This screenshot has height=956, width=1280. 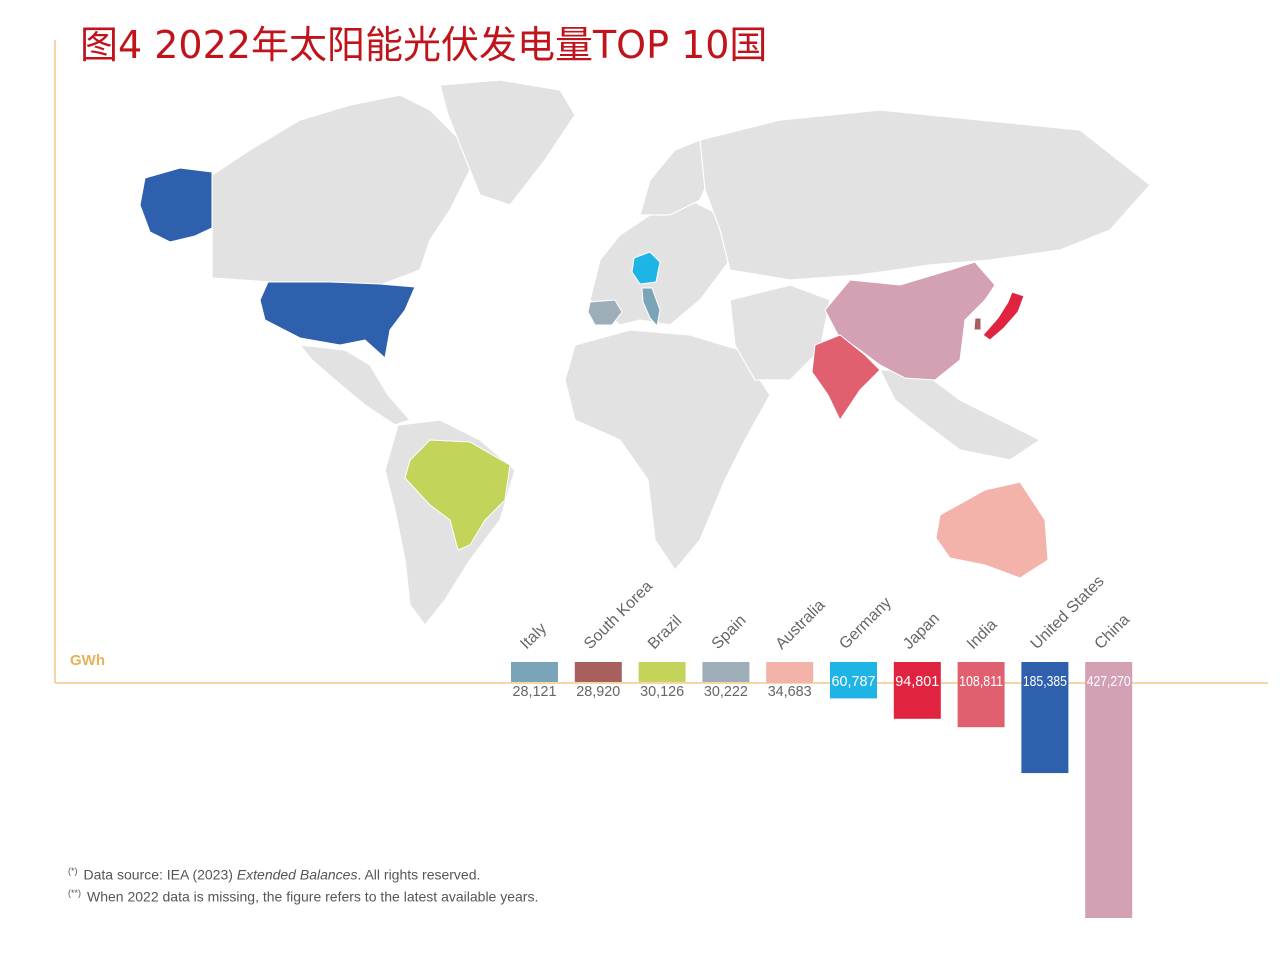 I want to click on map-italy, so click(x=651, y=307).